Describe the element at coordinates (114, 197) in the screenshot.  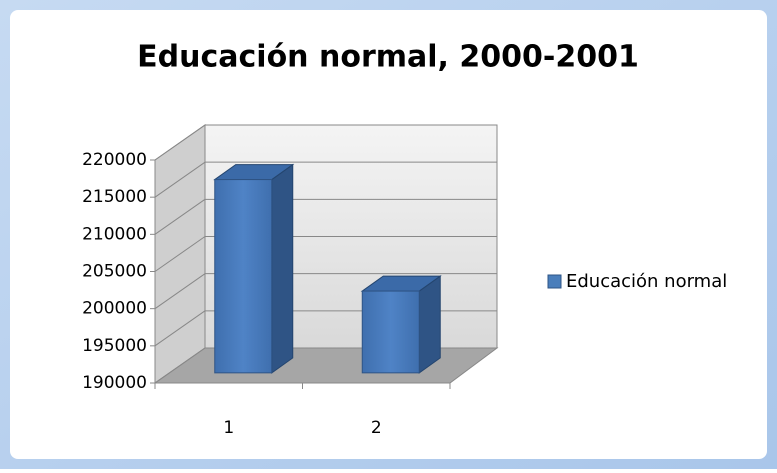
I see `y-tick-label: 215000` at that location.